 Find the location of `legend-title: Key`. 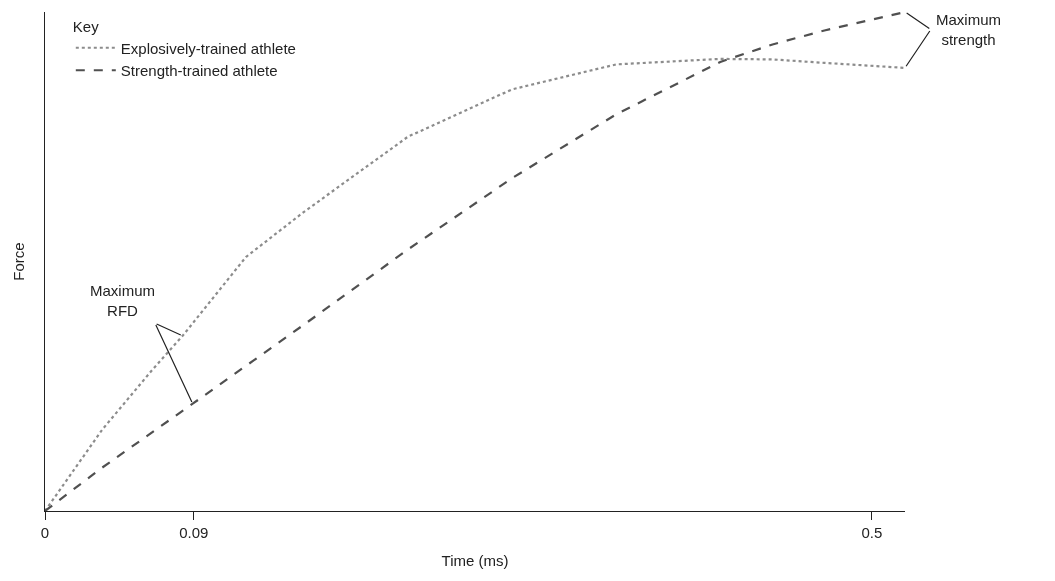

legend-title: Key is located at coordinates (86, 26).